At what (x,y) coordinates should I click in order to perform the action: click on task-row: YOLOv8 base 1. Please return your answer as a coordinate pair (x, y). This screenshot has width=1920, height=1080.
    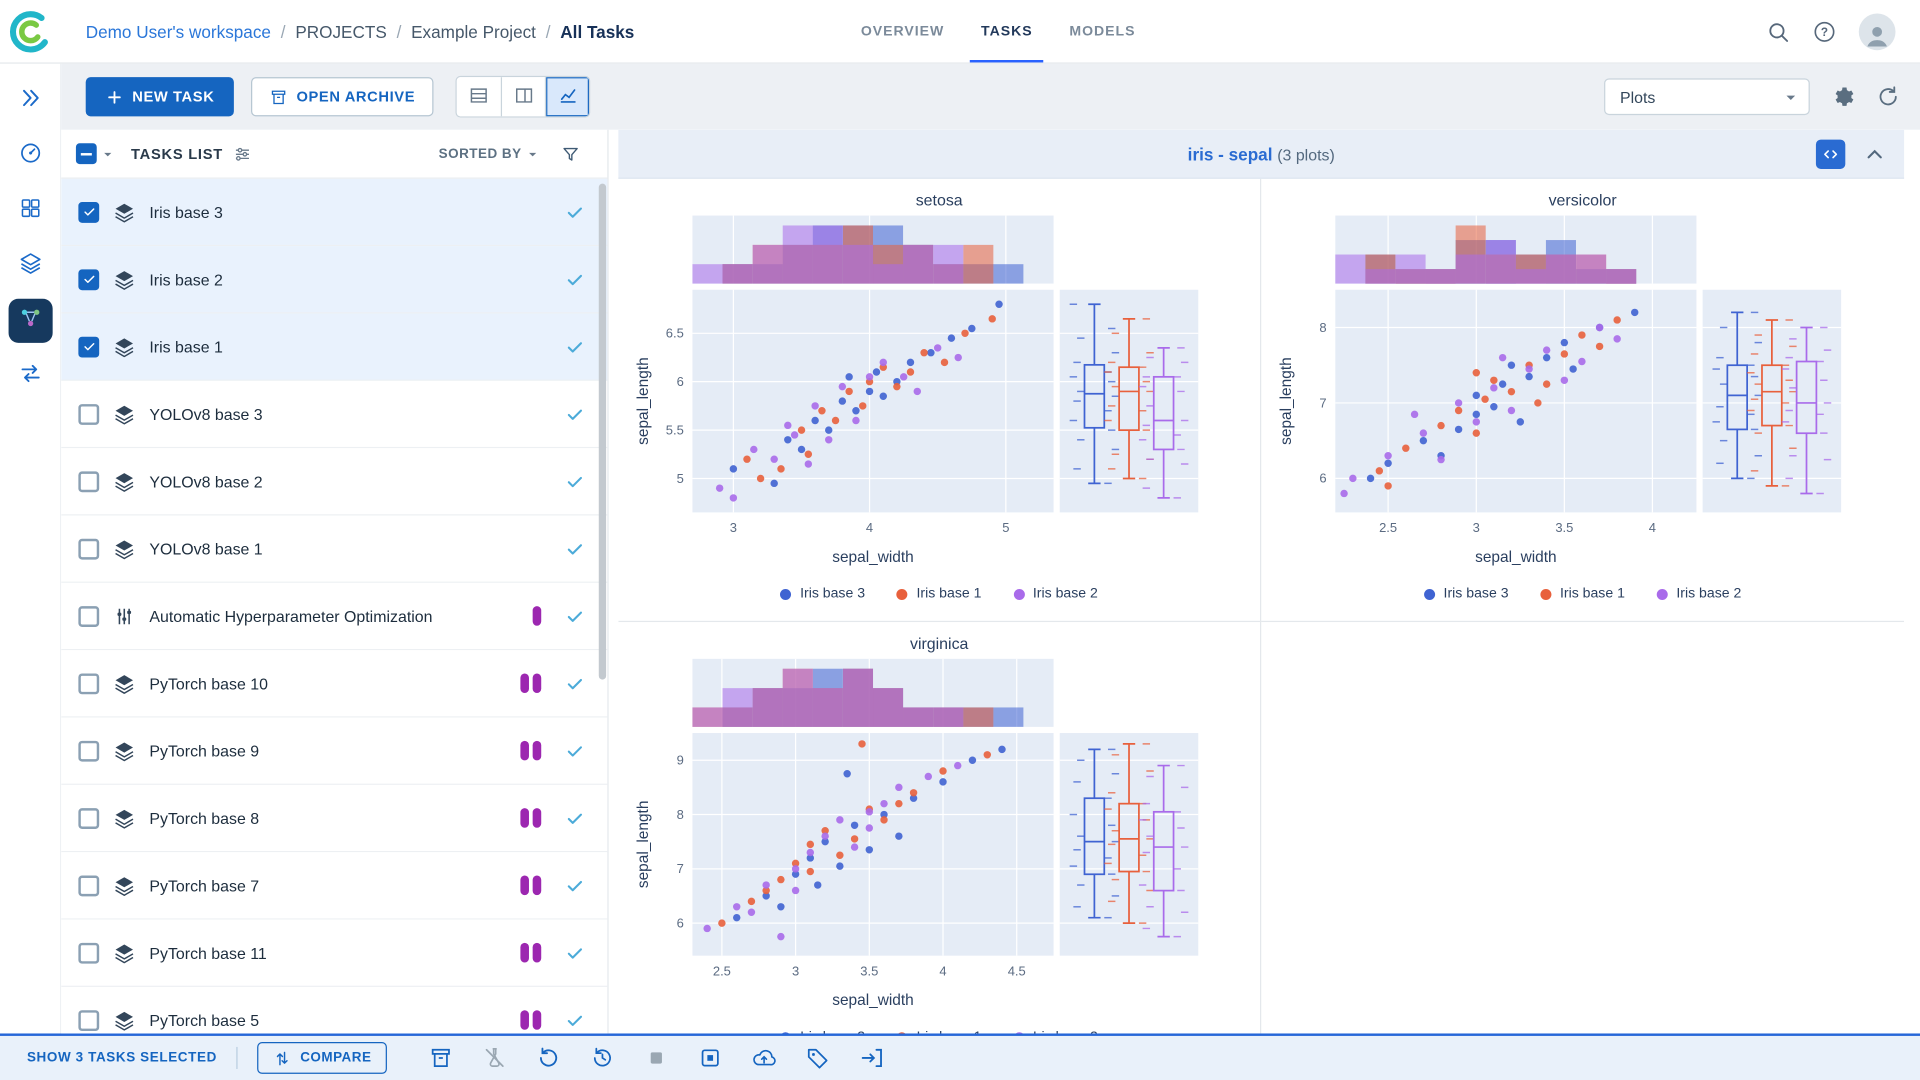
    Looking at the image, I should click on (334, 549).